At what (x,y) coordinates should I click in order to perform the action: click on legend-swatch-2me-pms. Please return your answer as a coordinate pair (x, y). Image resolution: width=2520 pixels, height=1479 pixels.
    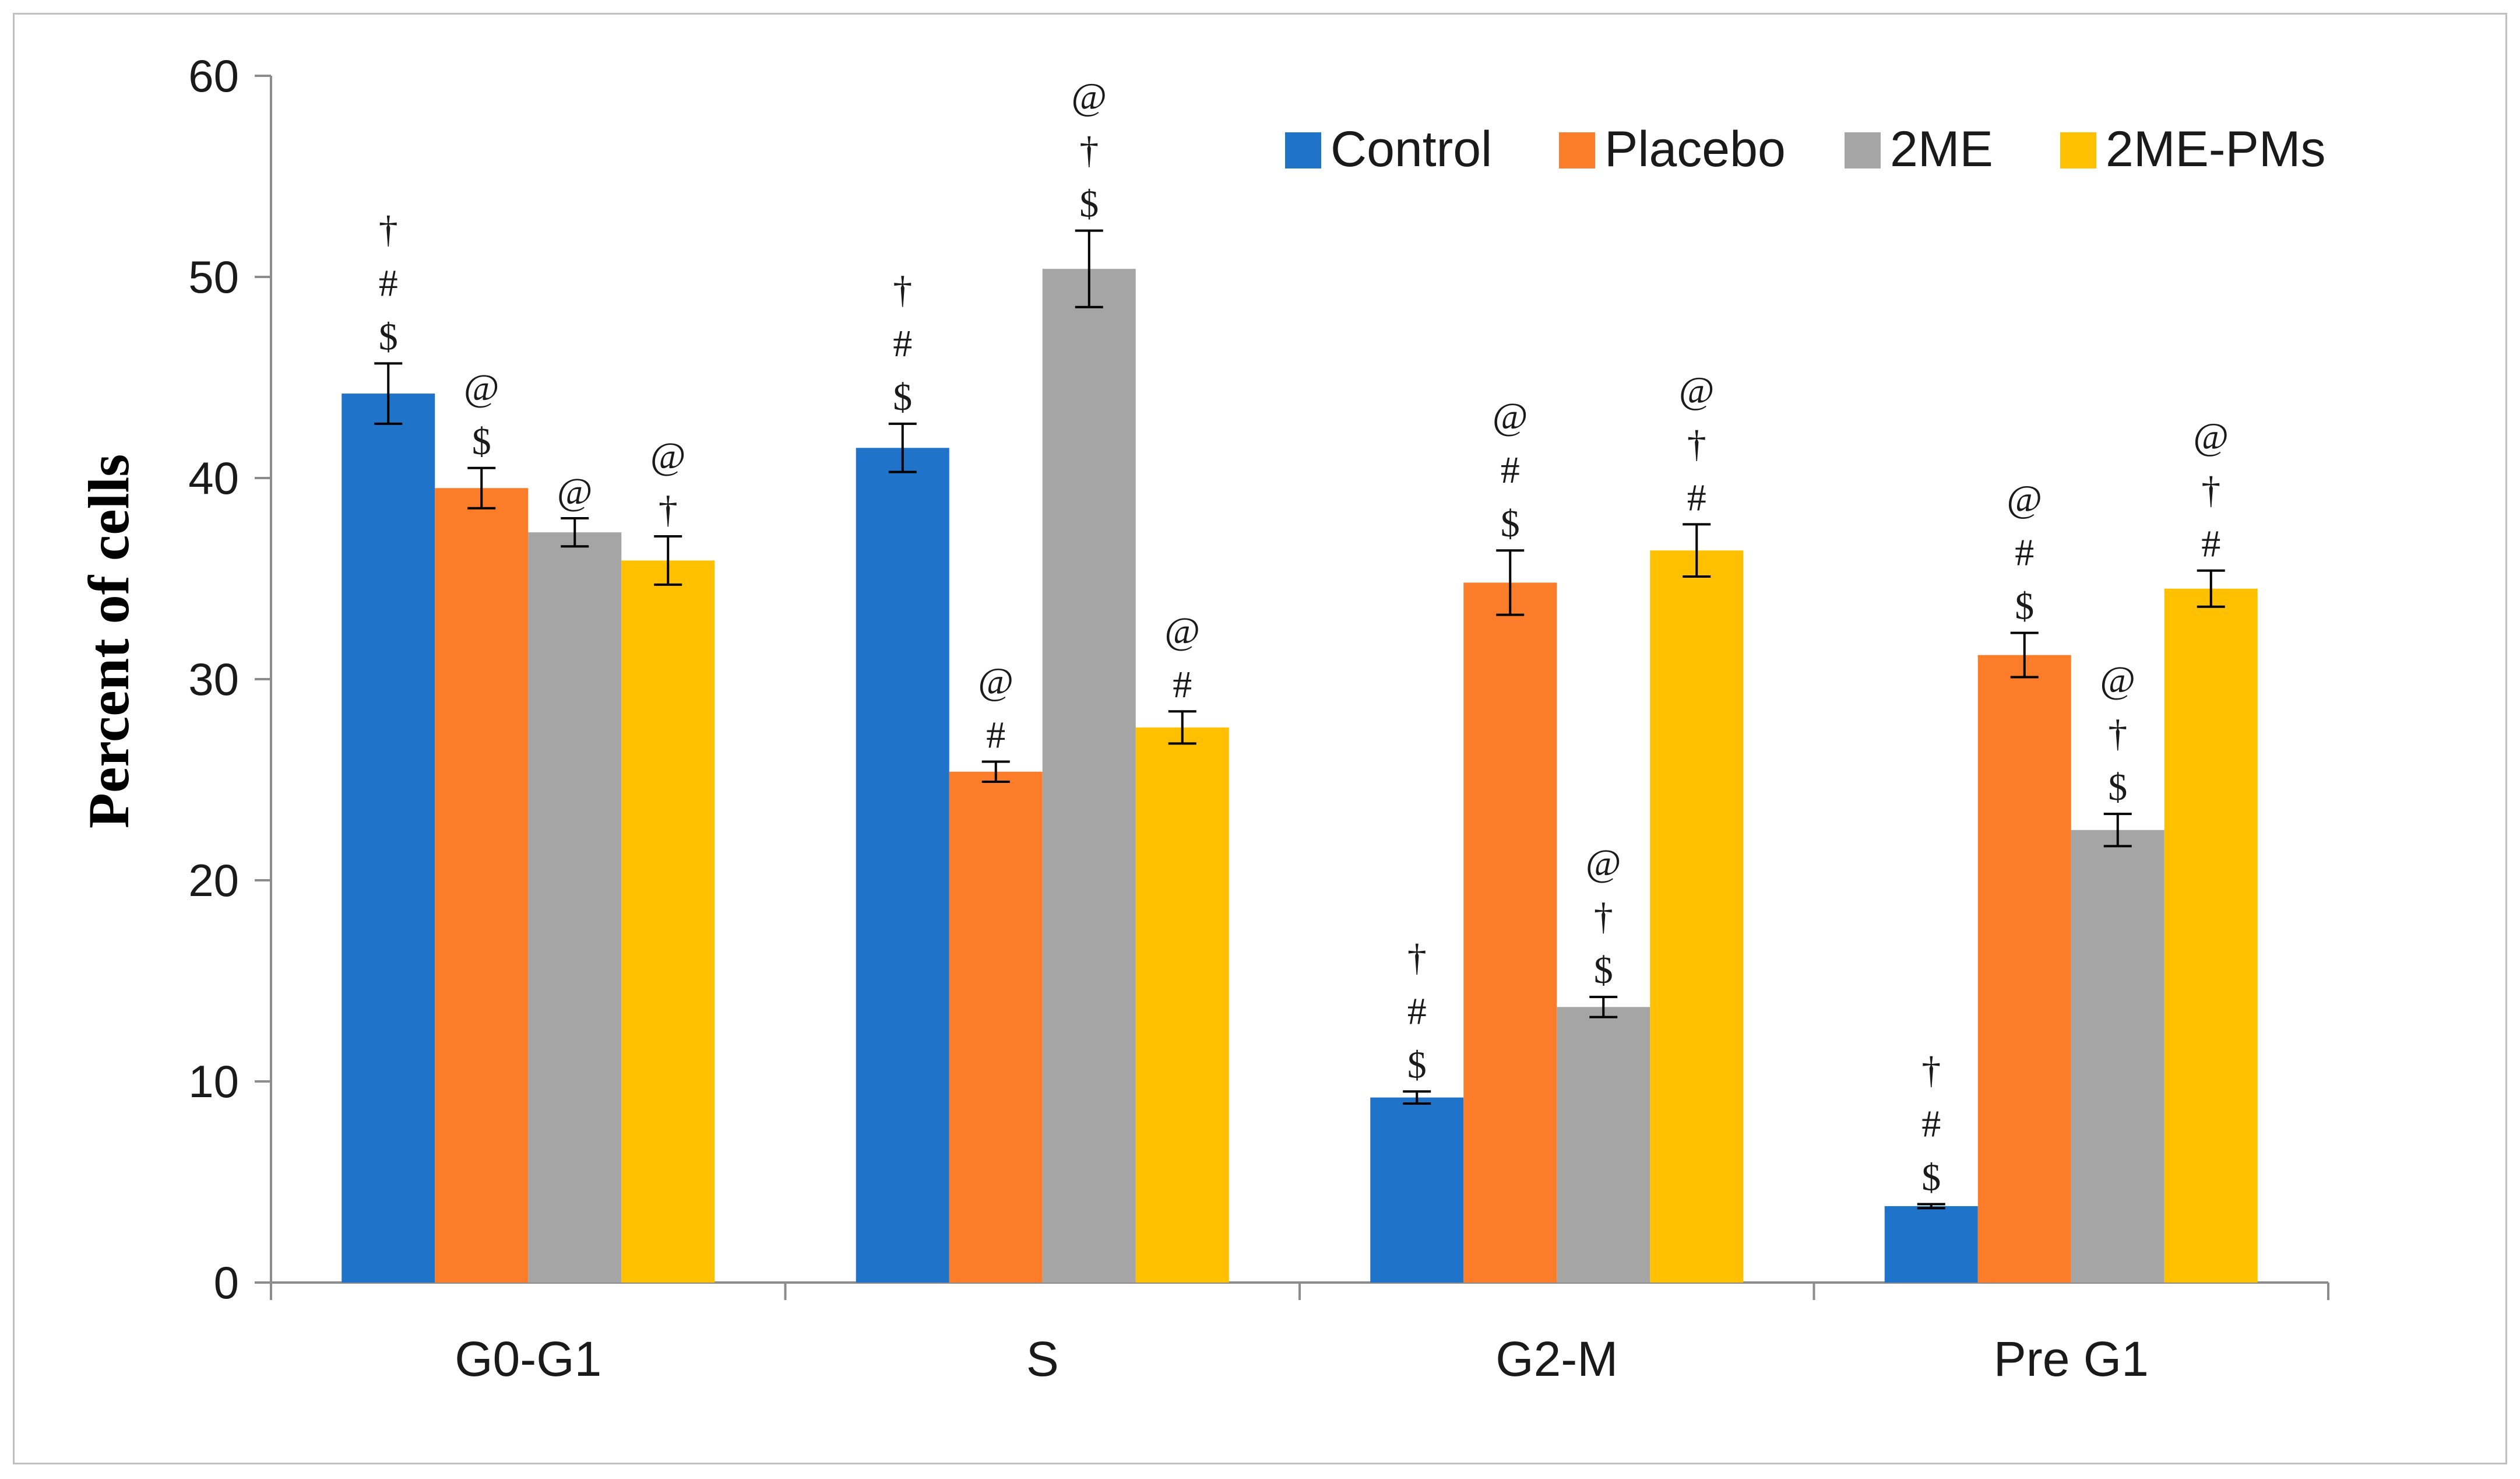
    Looking at the image, I should click on (2078, 150).